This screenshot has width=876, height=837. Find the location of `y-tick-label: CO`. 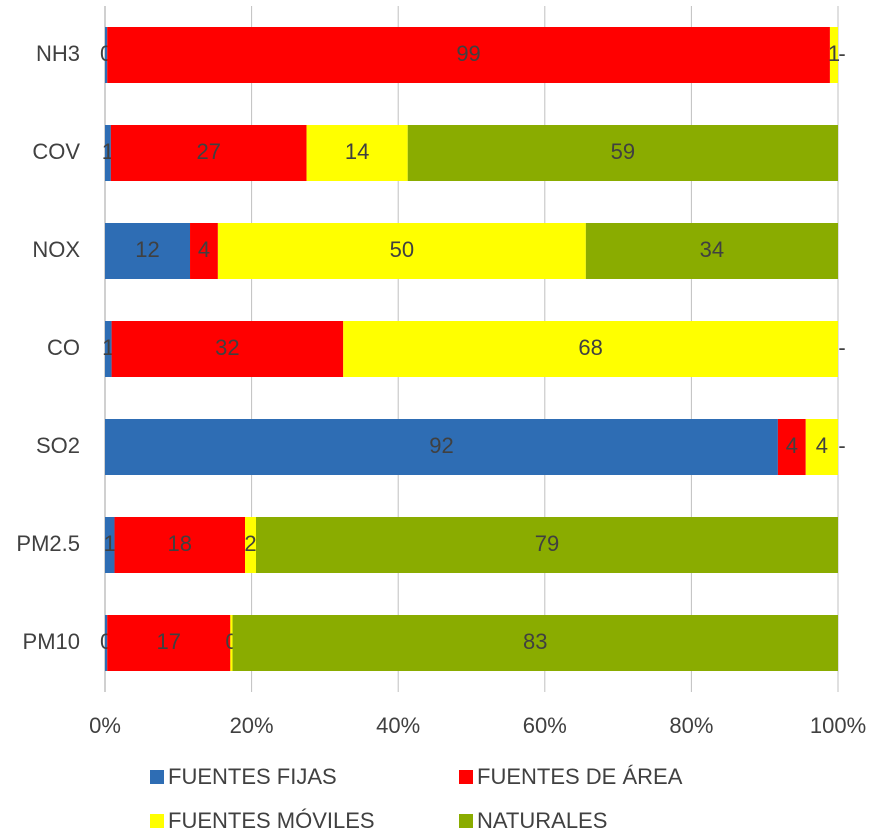

y-tick-label: CO is located at coordinates (63, 347).